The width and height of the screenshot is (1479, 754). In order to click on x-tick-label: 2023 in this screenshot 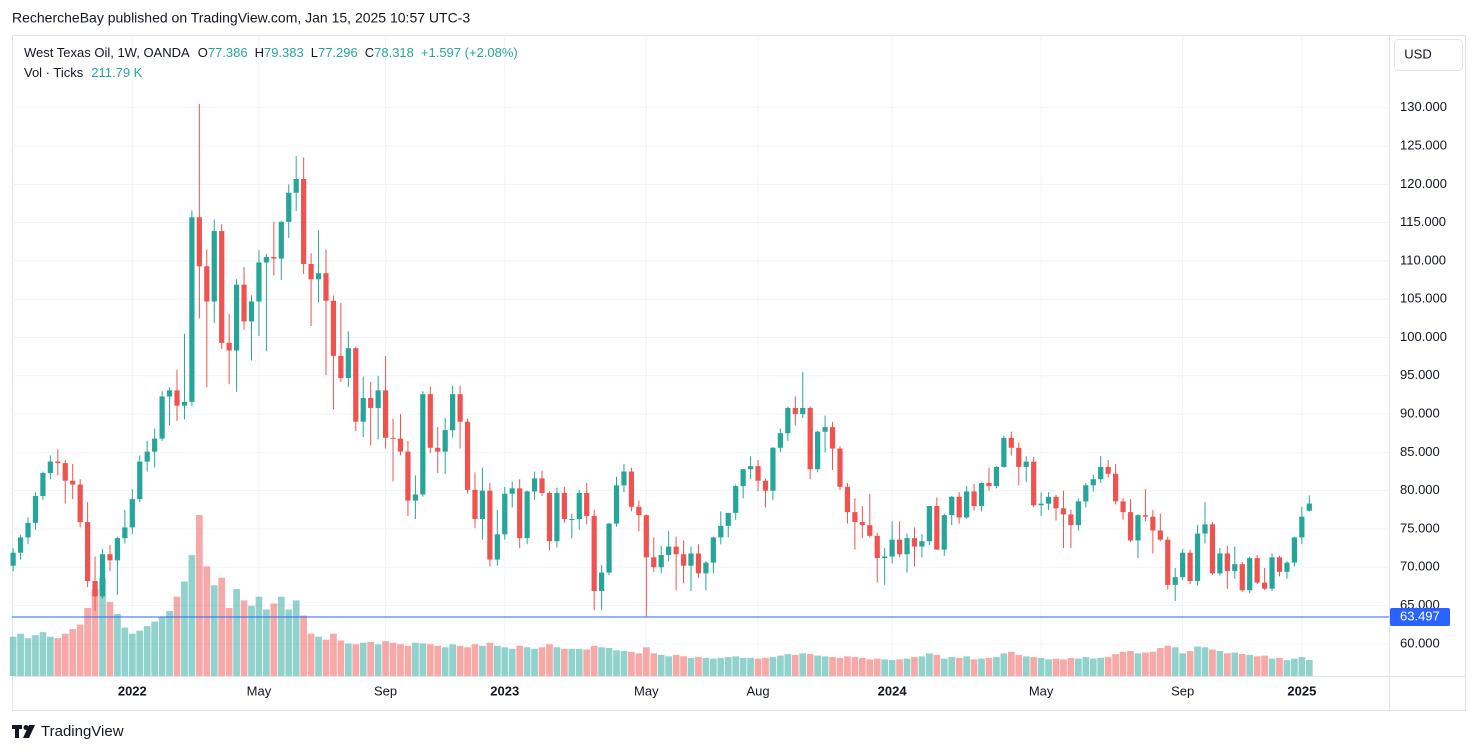, I will do `click(504, 690)`.